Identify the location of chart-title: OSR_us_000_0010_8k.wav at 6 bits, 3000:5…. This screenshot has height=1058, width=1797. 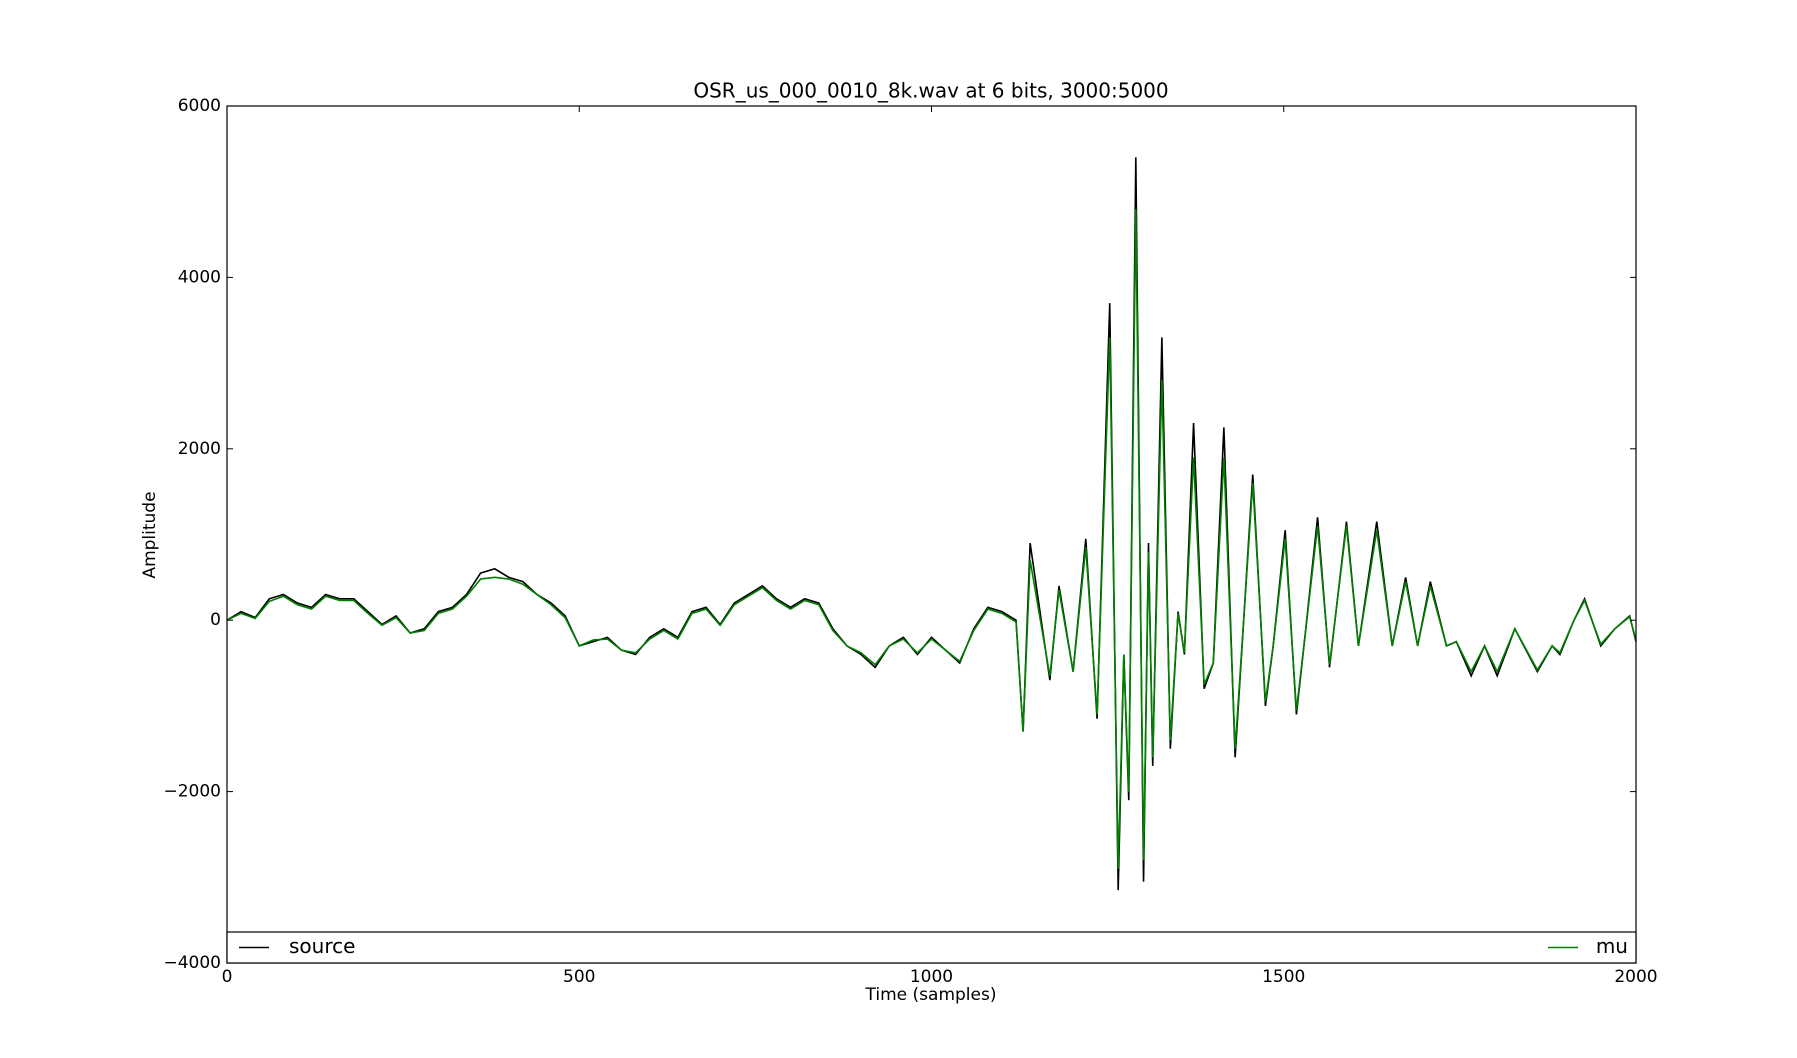
(930, 91).